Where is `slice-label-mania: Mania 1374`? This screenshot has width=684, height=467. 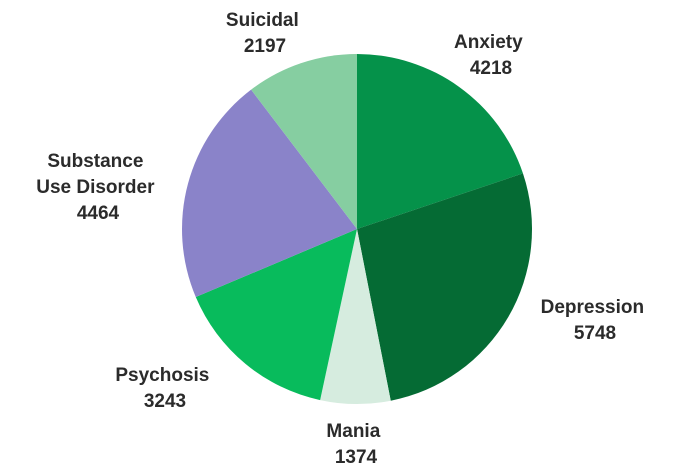
slice-label-mania: Mania 1374 is located at coordinates (355, 444).